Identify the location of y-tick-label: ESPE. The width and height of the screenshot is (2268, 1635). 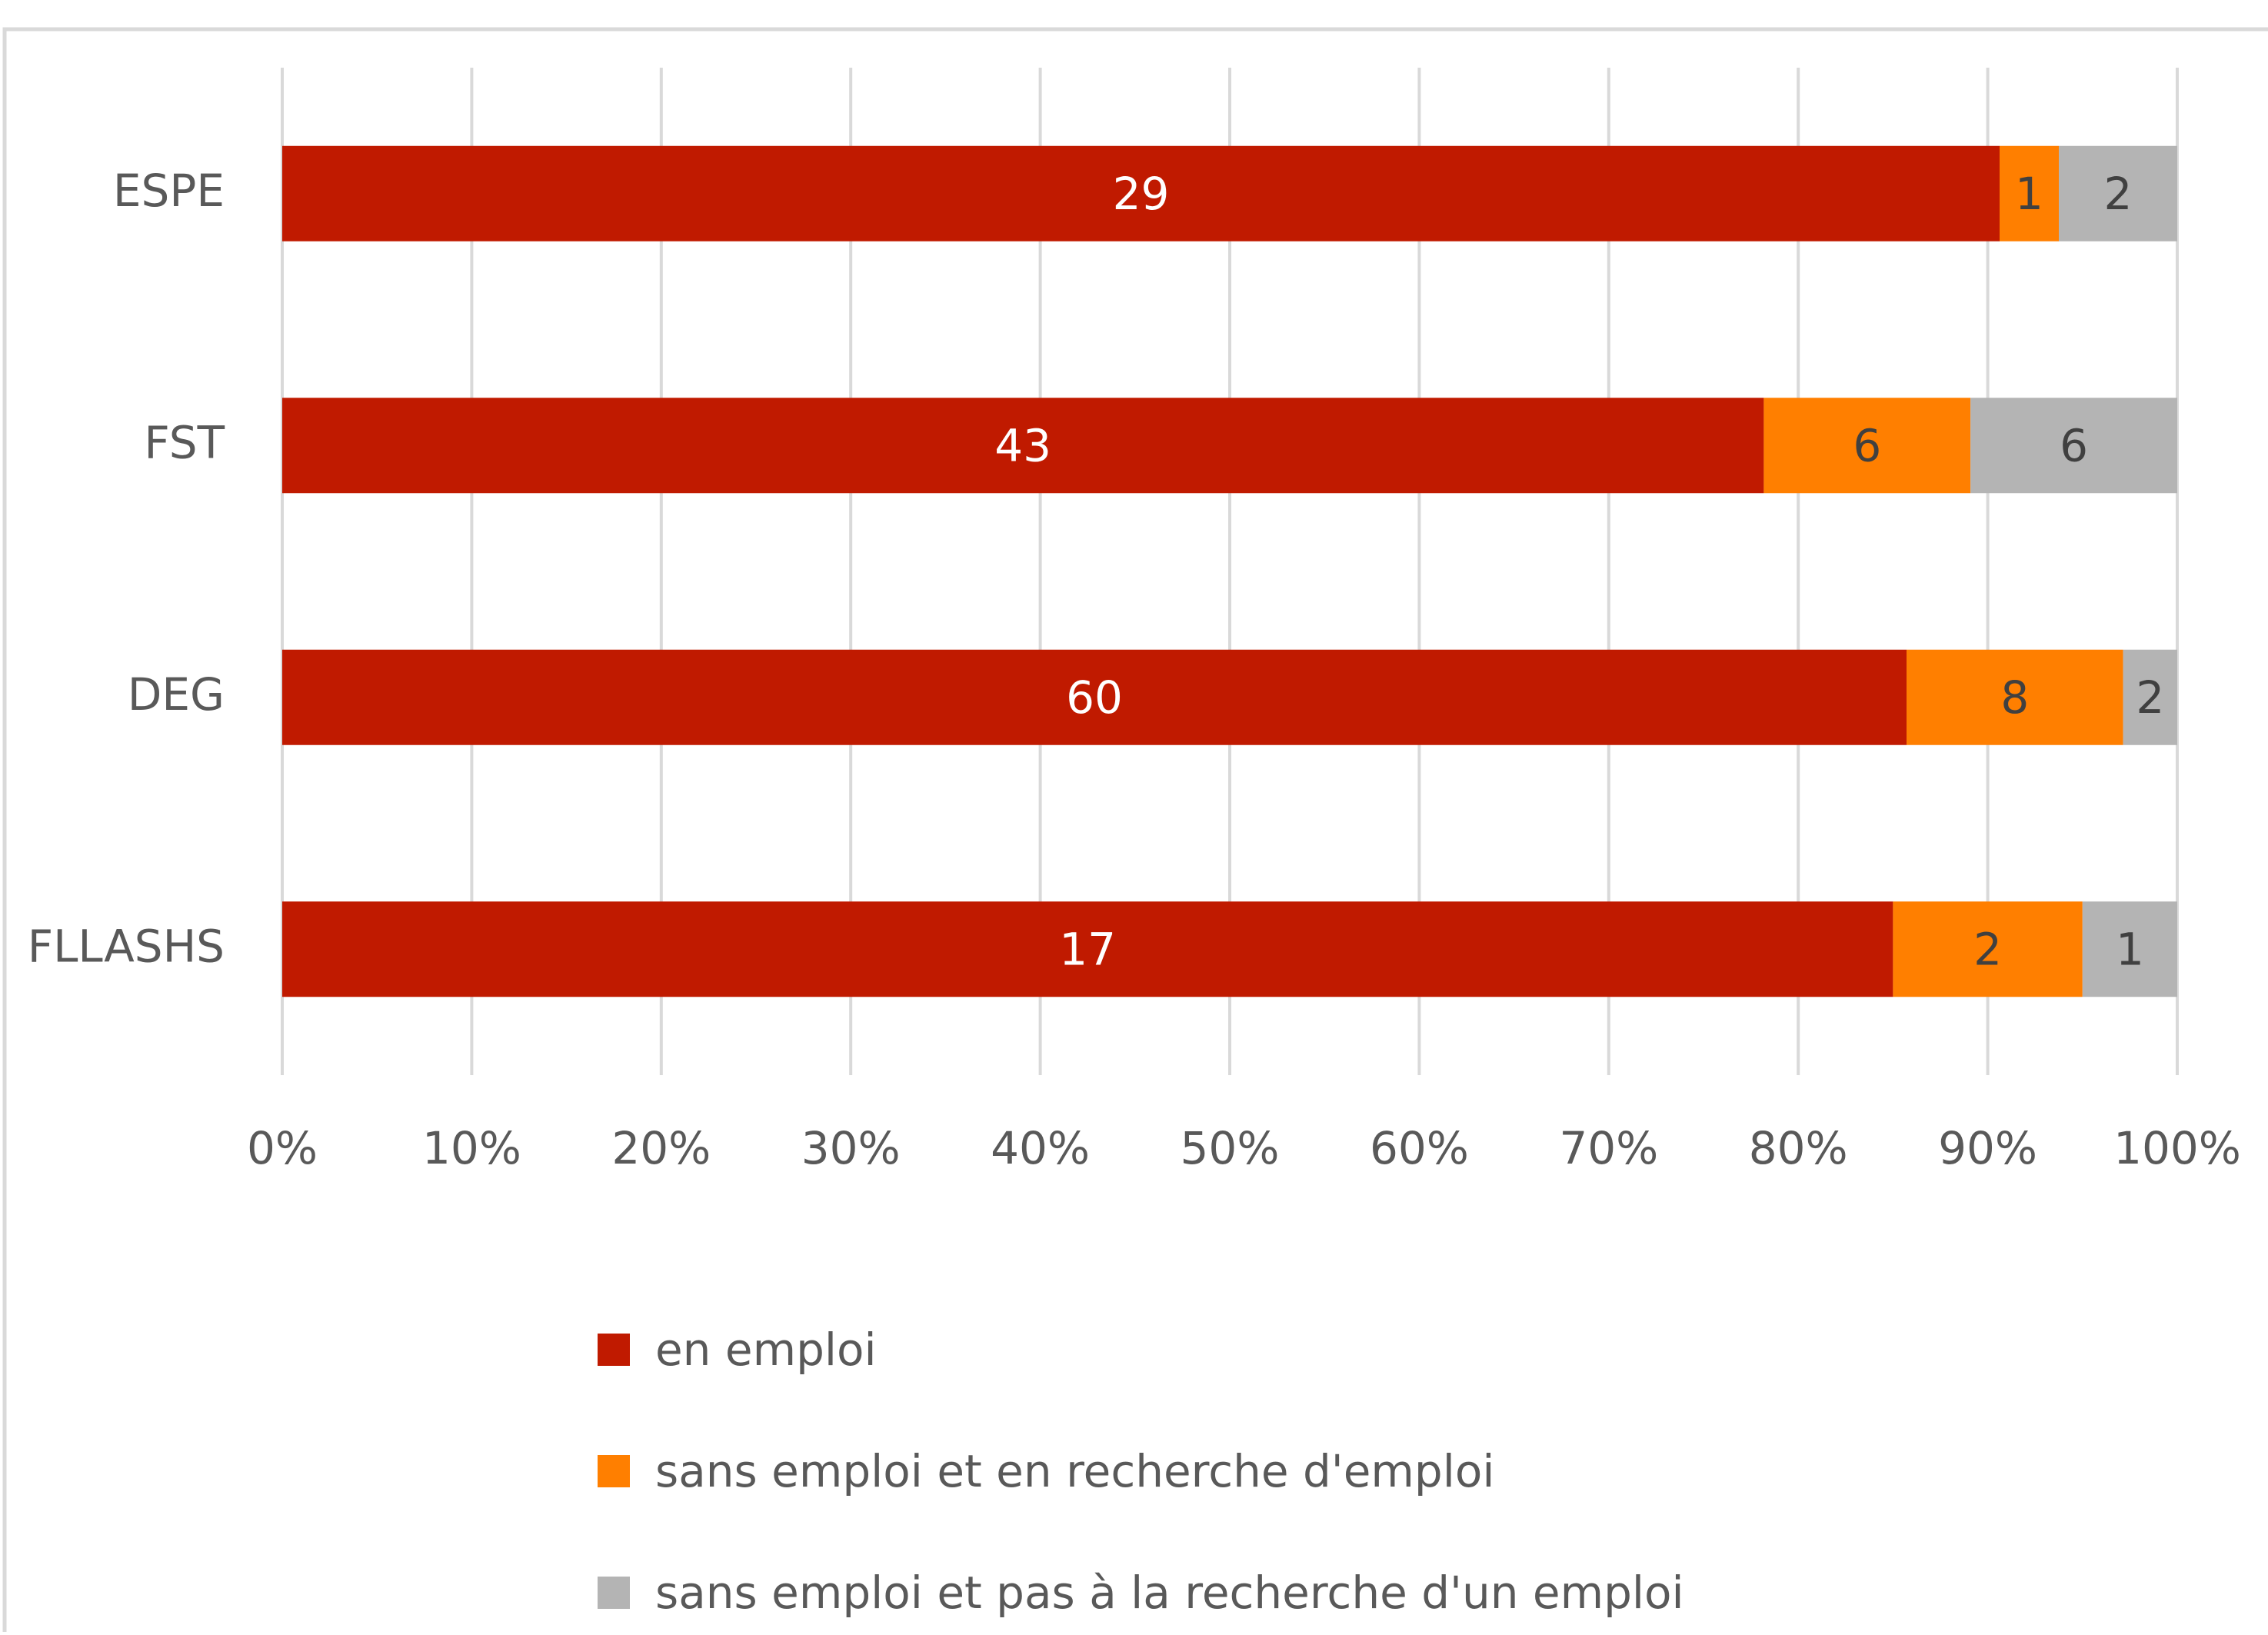
(169, 191).